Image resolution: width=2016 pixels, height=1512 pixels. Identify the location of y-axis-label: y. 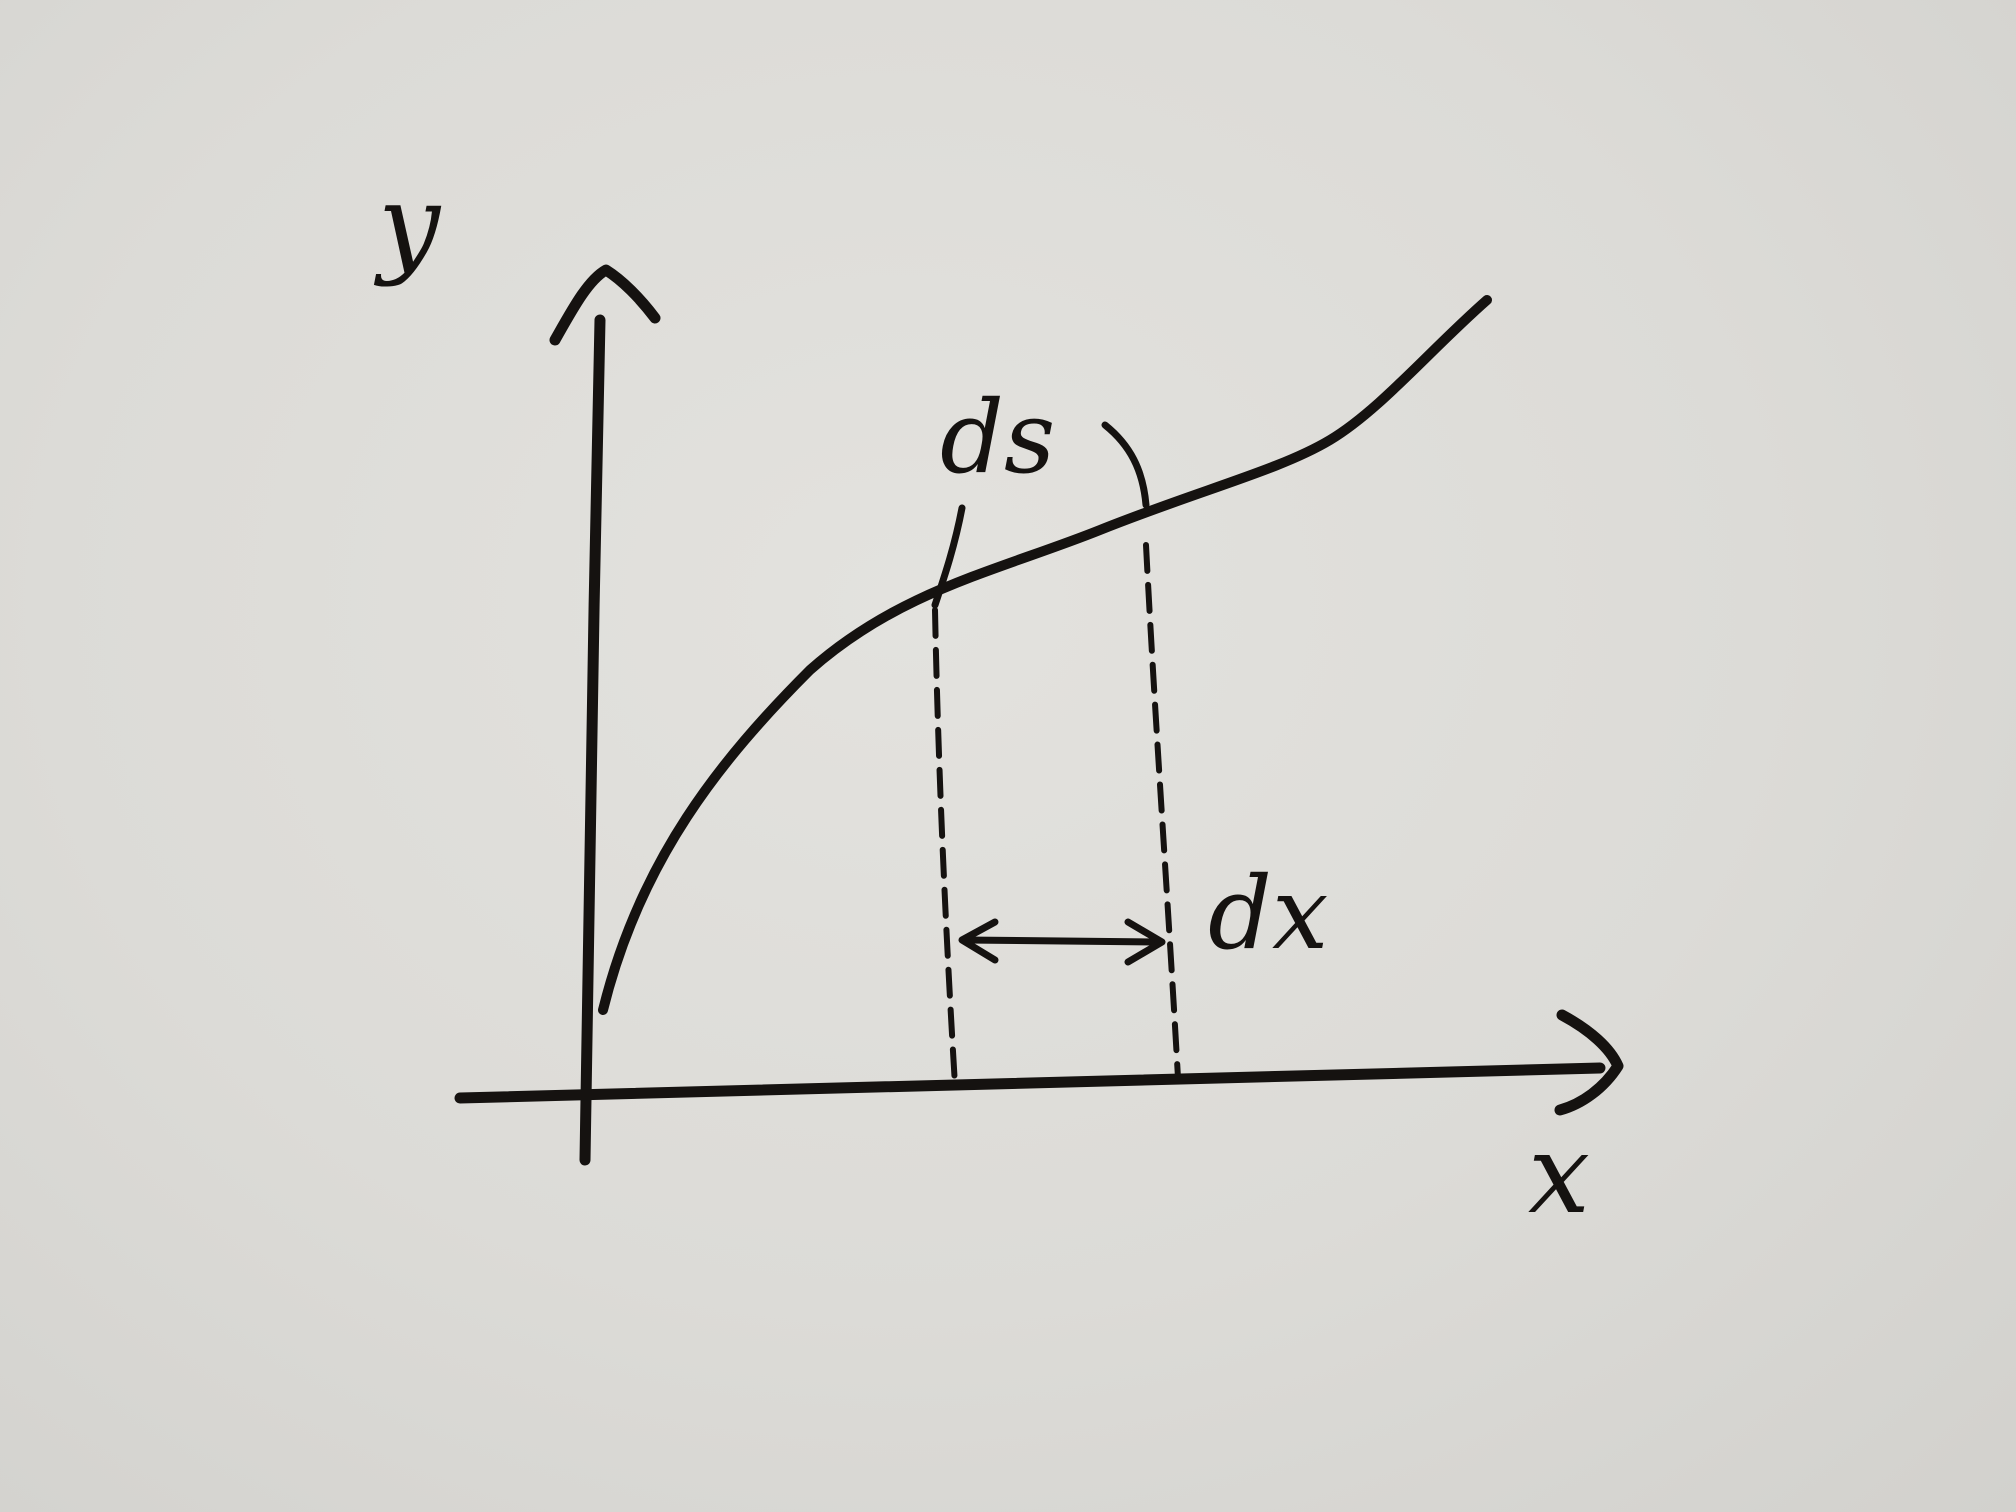
(407, 224).